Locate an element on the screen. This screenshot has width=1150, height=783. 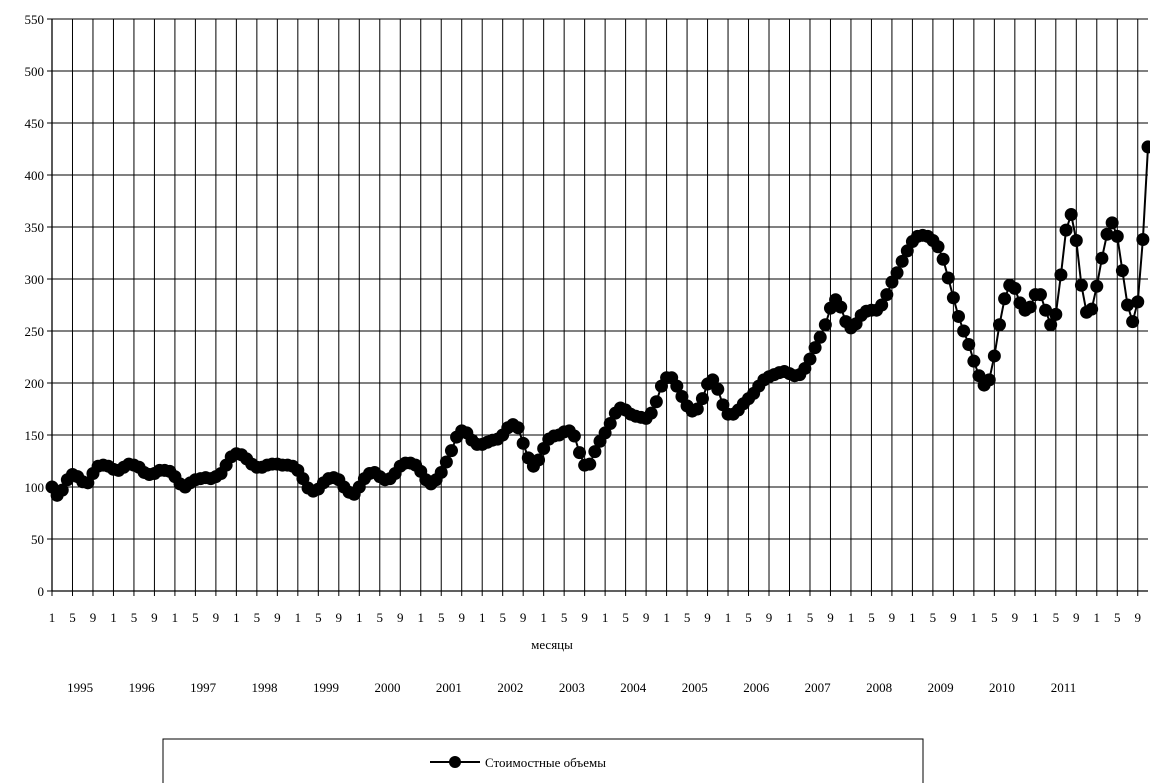
year-label: 2000 is located at coordinates (387, 687).